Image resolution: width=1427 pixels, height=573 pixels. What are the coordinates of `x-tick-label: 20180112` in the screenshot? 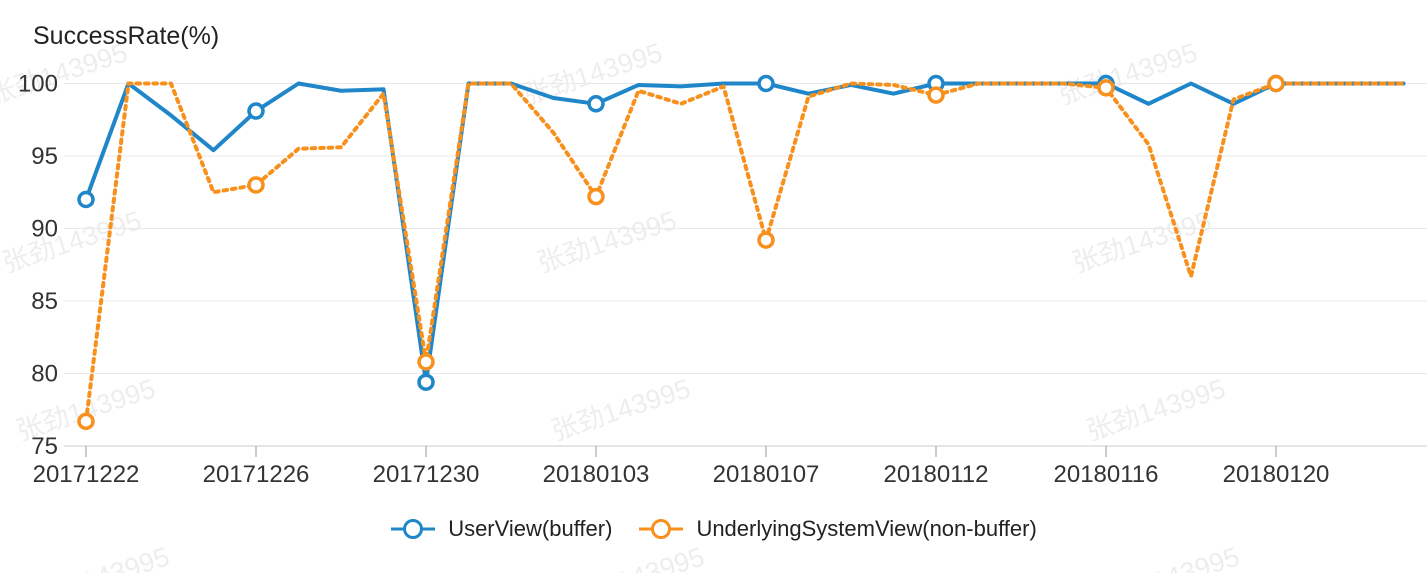 It's located at (936, 474).